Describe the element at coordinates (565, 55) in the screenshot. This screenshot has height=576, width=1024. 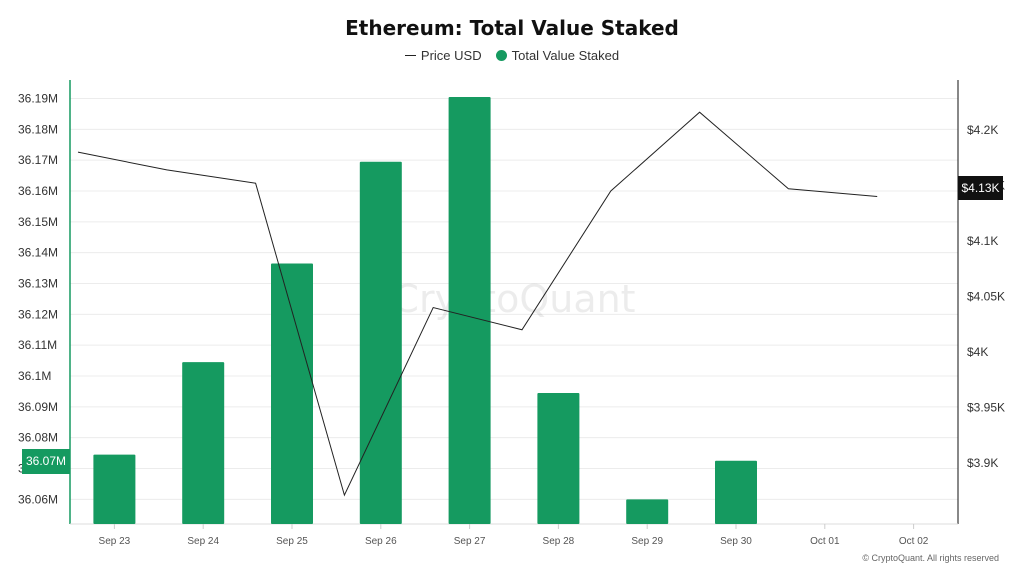
I see `legend-label-staked: Total Value Staked` at that location.